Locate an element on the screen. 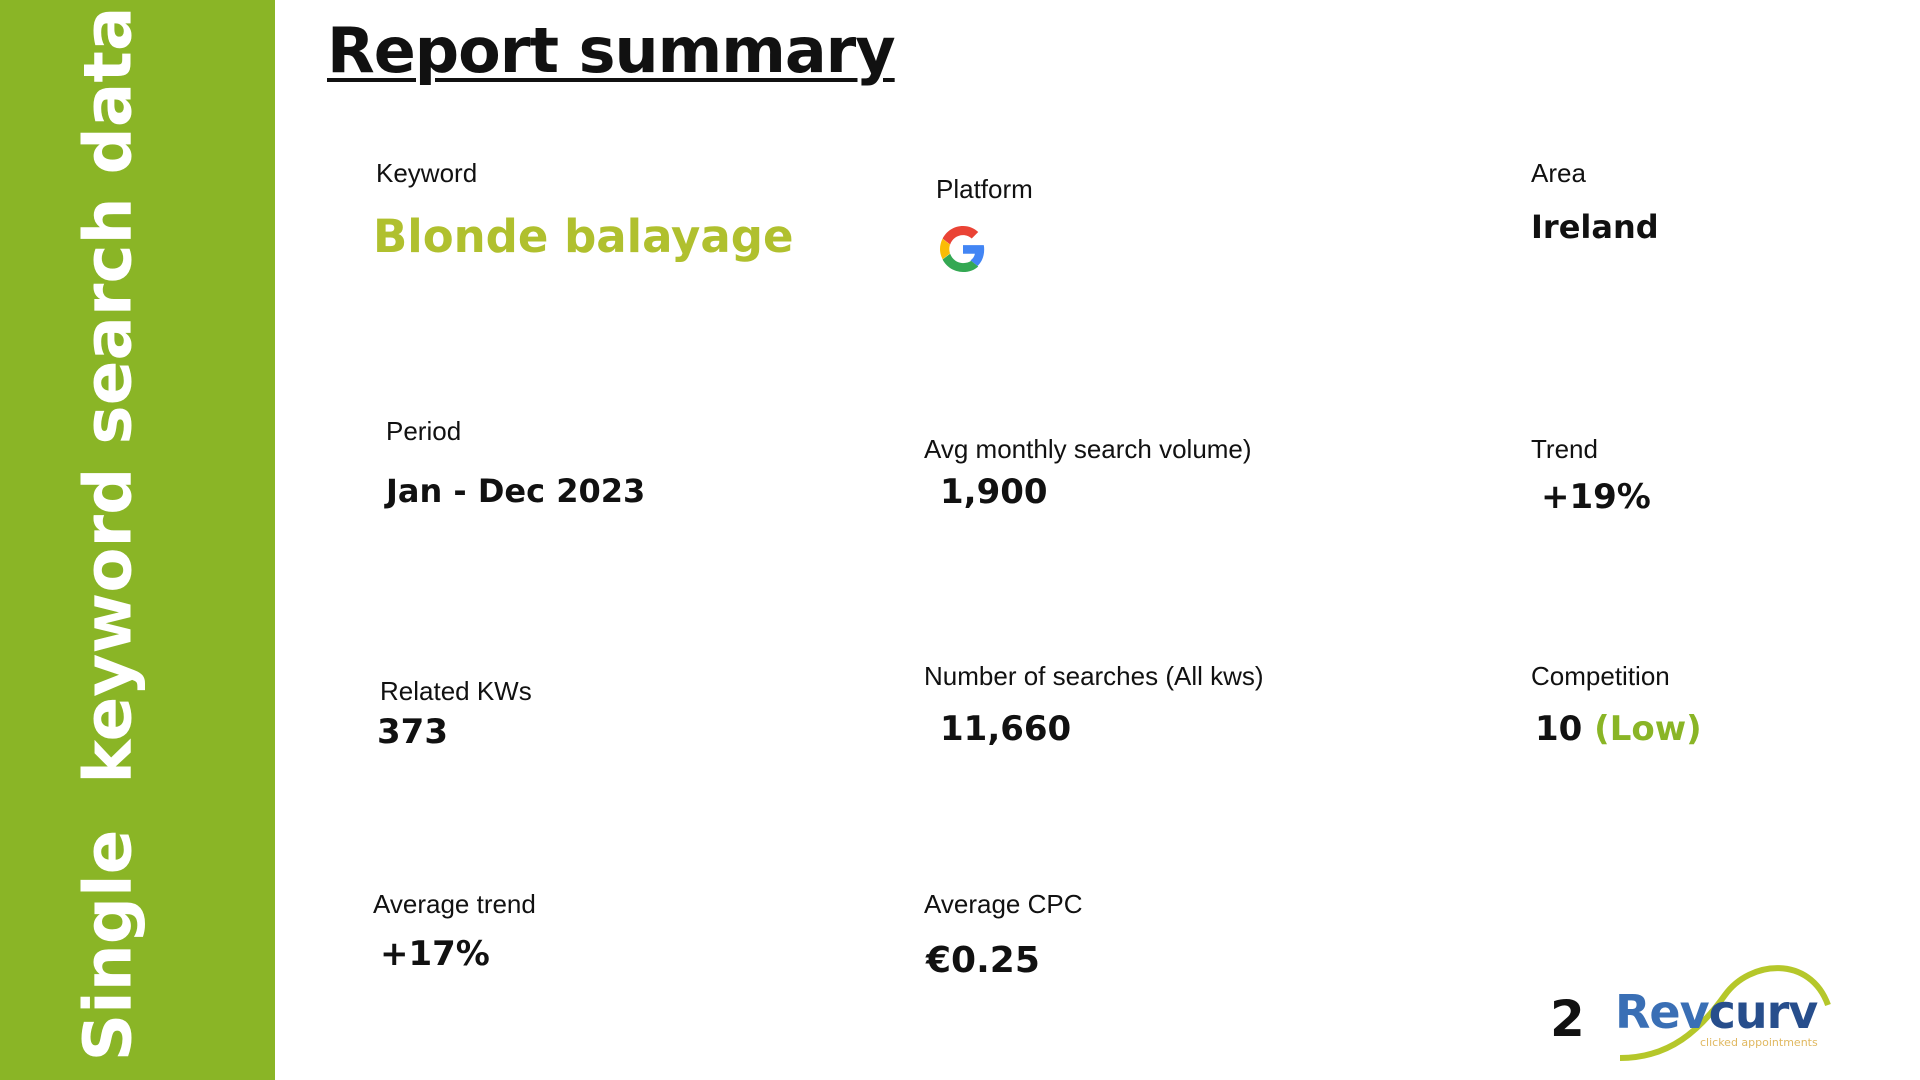 Image resolution: width=1920 pixels, height=1080 pixels. avg-trend-value: +17% is located at coordinates (435, 954).